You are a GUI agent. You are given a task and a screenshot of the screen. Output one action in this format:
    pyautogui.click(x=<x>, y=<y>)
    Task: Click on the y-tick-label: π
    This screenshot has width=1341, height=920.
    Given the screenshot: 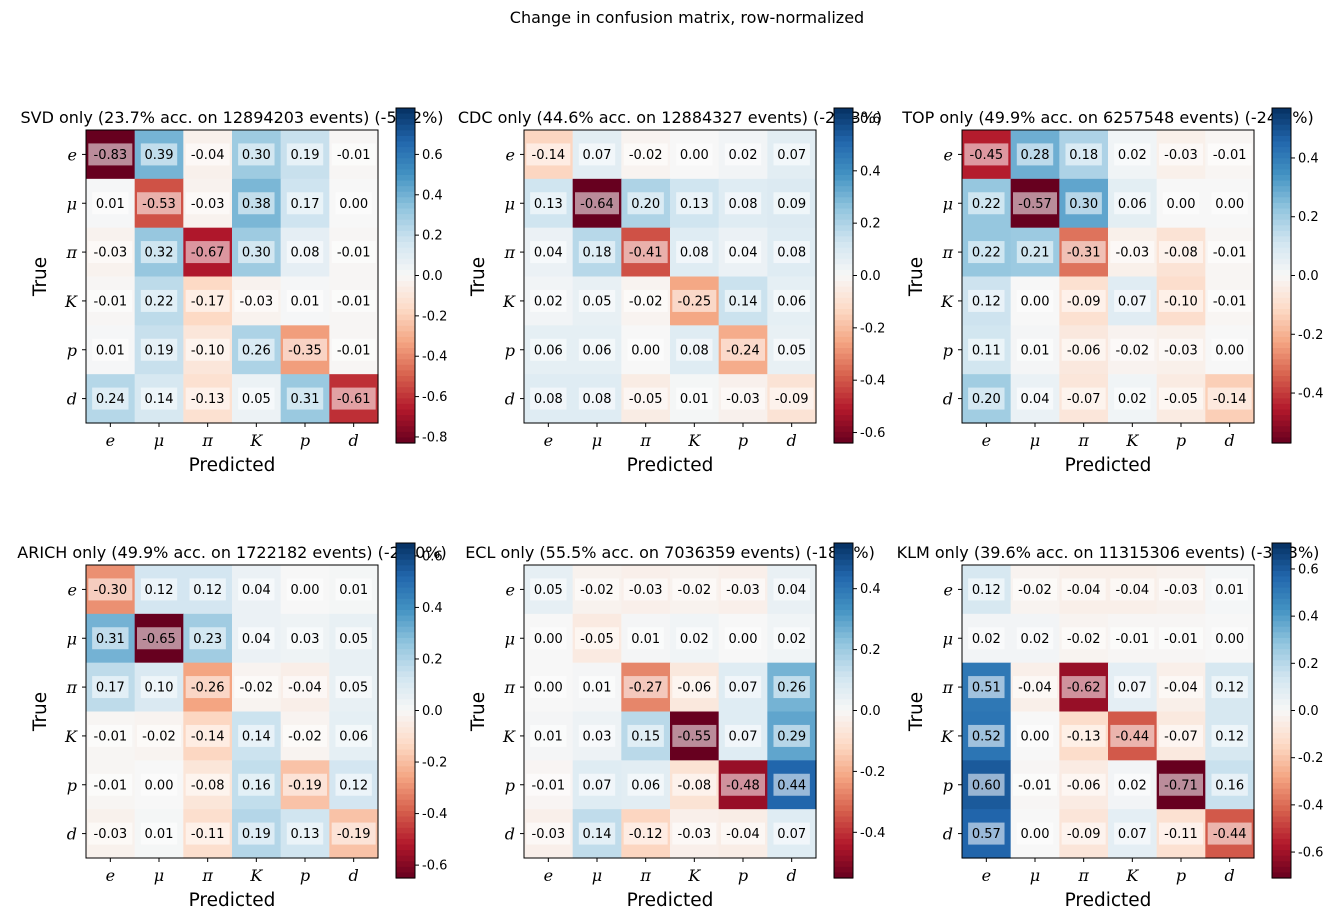 What is the action you would take?
    pyautogui.click(x=947, y=252)
    